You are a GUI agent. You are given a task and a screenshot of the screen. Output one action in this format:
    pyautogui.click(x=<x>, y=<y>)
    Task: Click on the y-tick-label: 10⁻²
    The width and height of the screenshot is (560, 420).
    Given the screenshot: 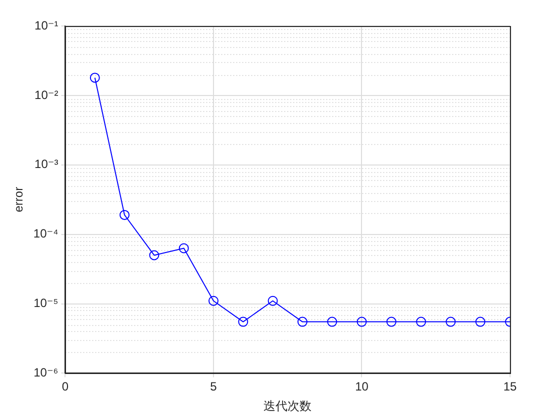 What is the action you would take?
    pyautogui.click(x=46, y=95)
    